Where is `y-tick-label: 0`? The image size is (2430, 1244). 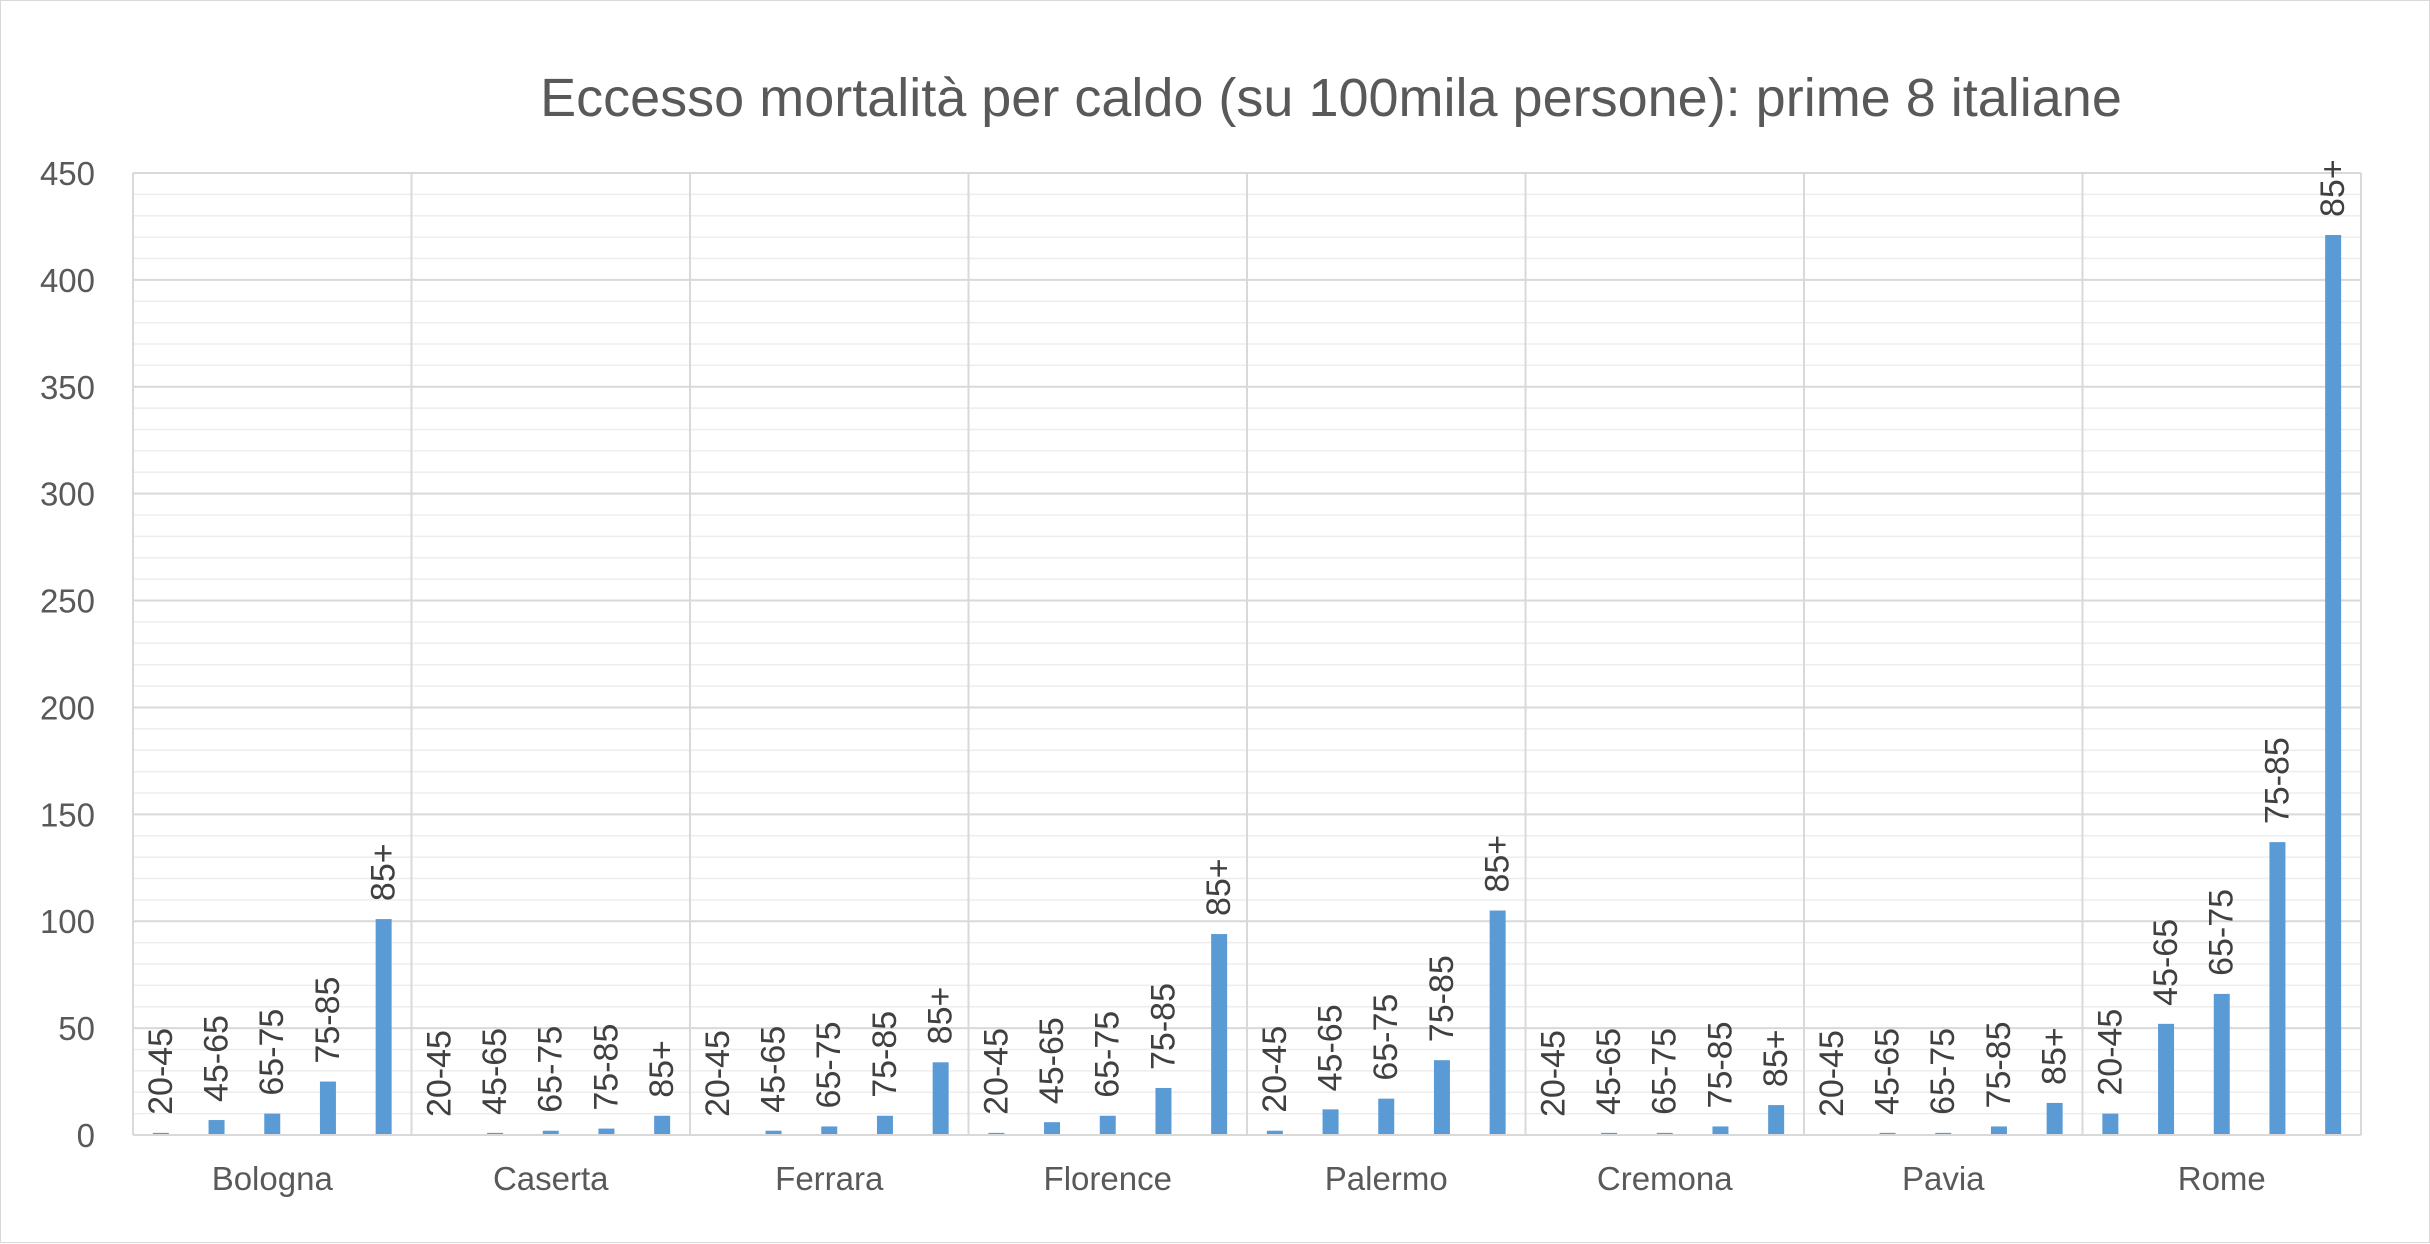 y-tick-label: 0 is located at coordinates (86, 1135).